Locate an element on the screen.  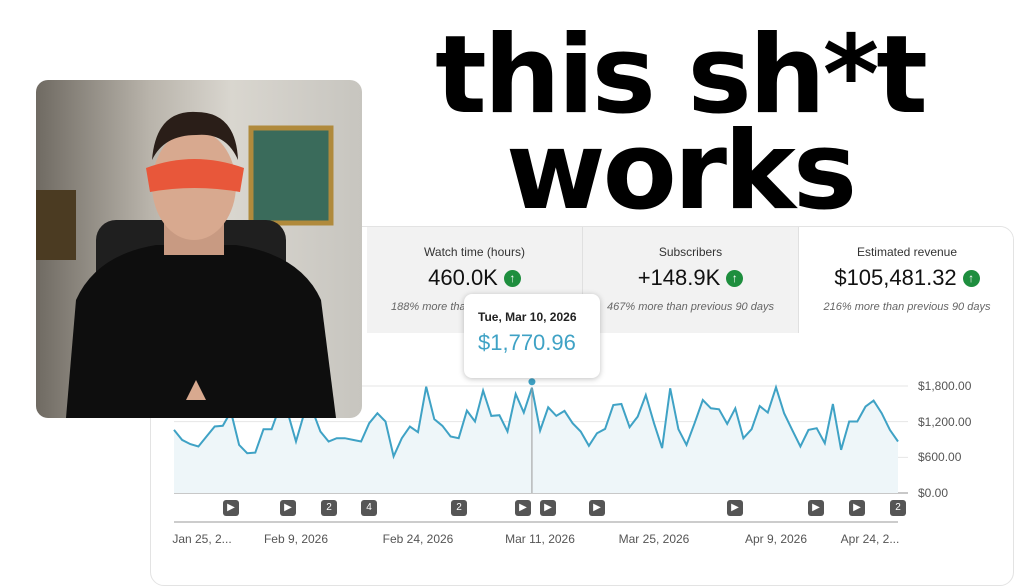
x-tick-label: Mar 25, 2026 is located at coordinates (654, 539).